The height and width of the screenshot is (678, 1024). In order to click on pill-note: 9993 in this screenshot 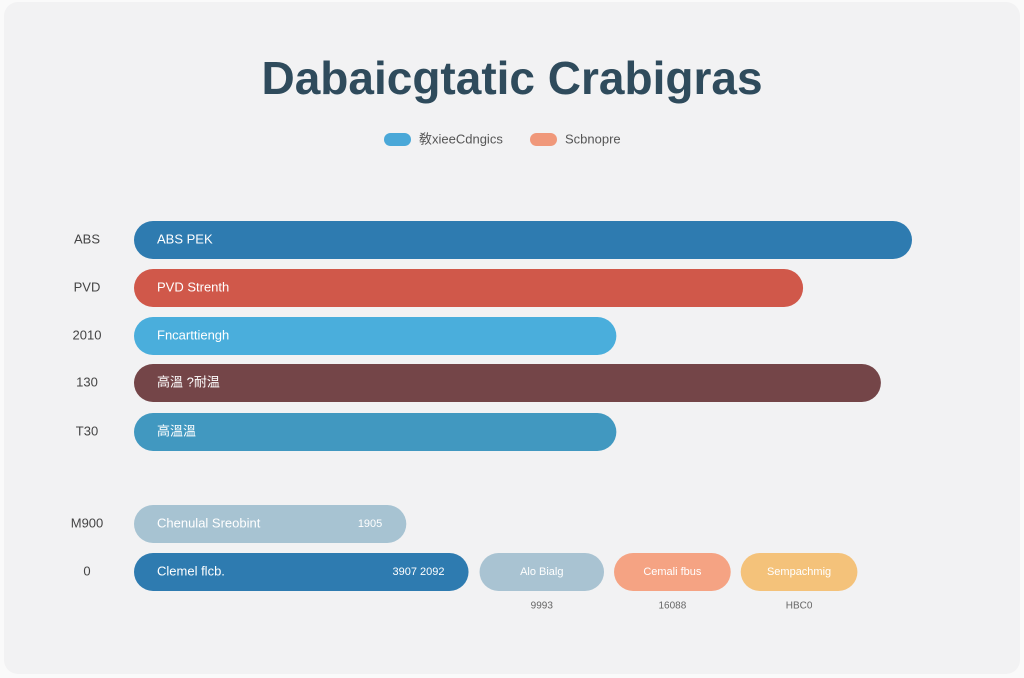, I will do `click(542, 606)`.